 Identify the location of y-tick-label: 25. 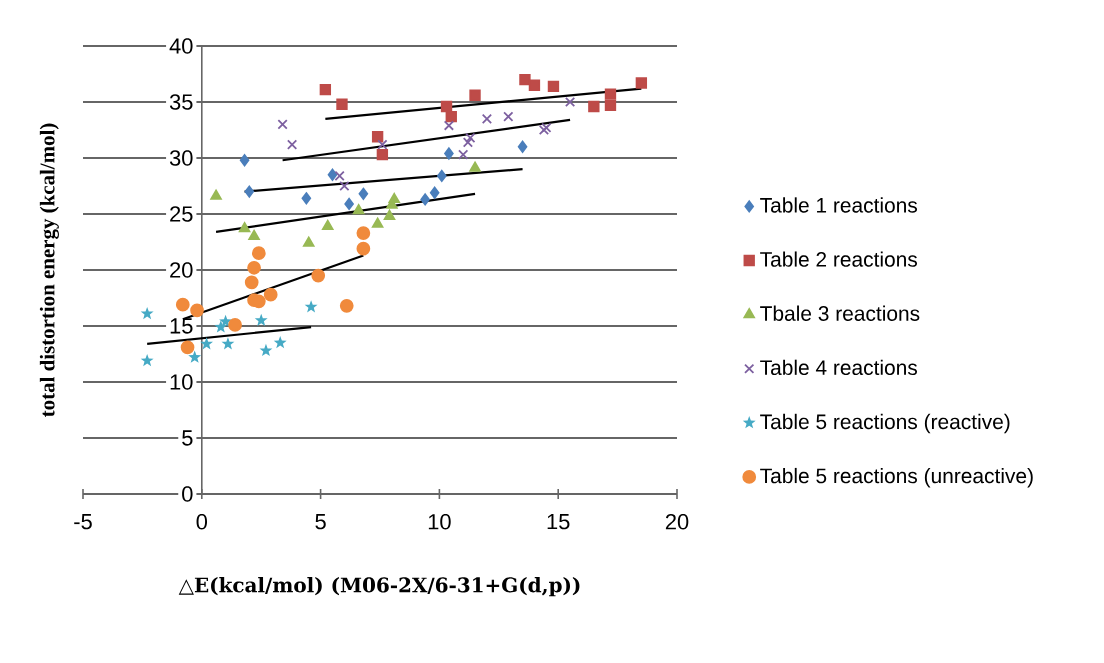
(181, 214).